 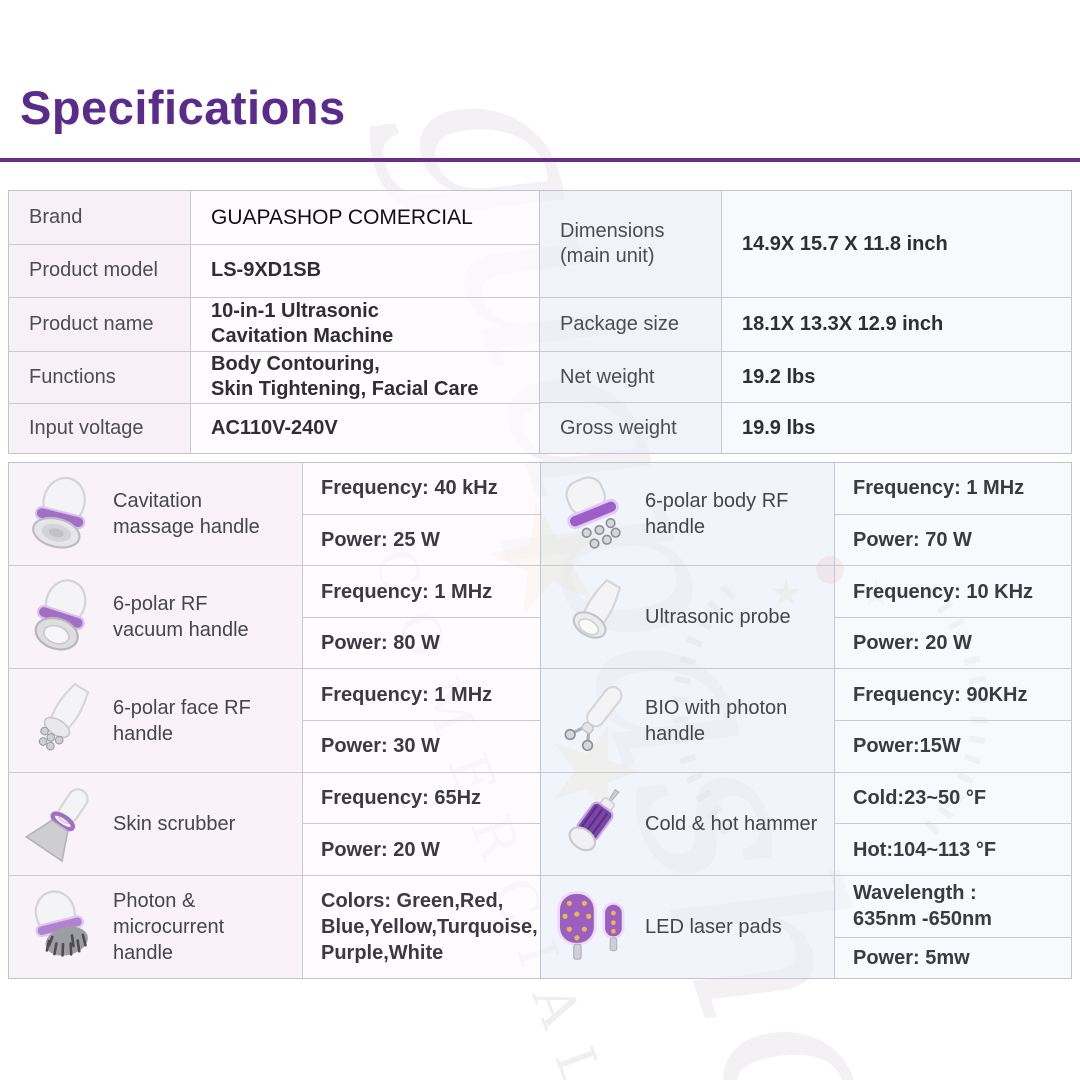 What do you see at coordinates (183, 107) in the screenshot?
I see `page-title: Specifications` at bounding box center [183, 107].